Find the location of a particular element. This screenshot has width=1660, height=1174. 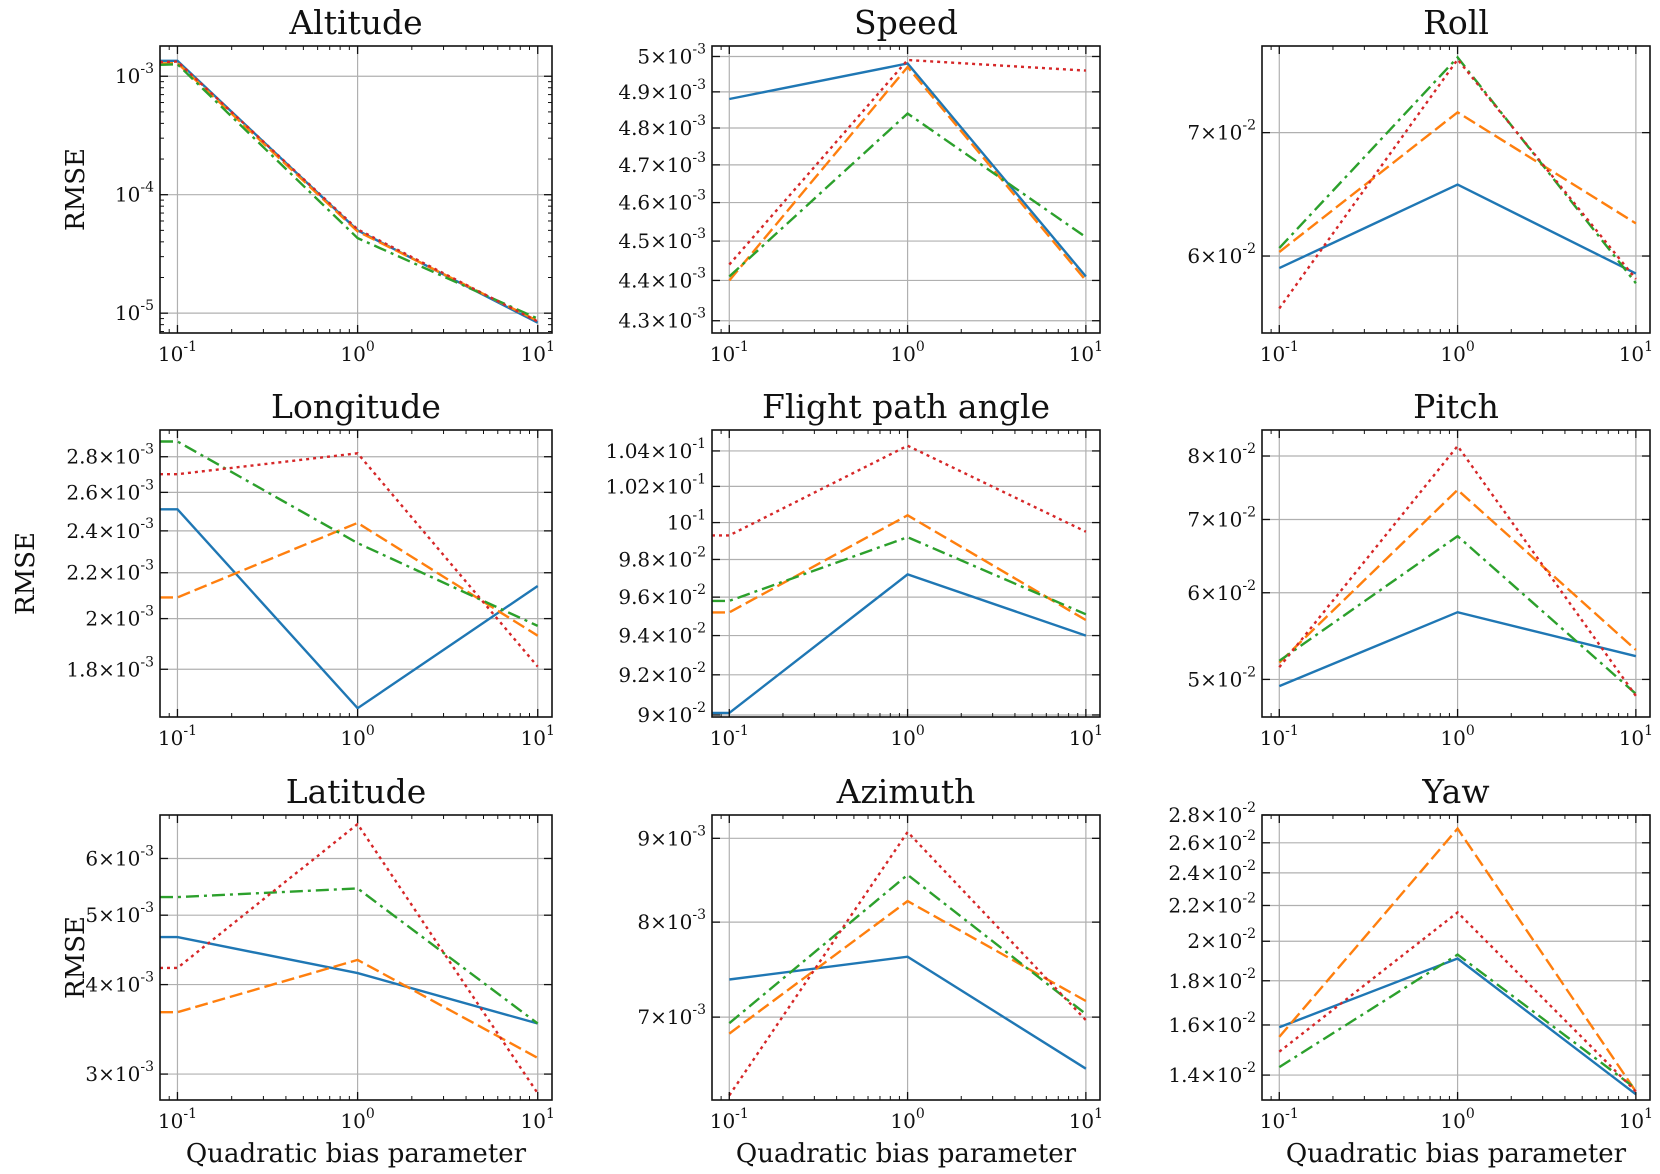

y-tick-label: 2.2×10⁻³ is located at coordinates (110, 571).